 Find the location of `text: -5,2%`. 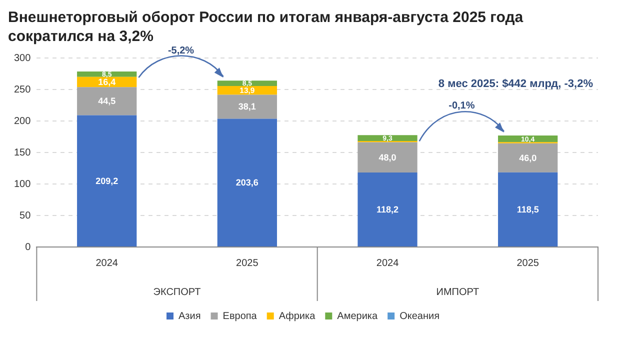

text: -5,2% is located at coordinates (181, 50).